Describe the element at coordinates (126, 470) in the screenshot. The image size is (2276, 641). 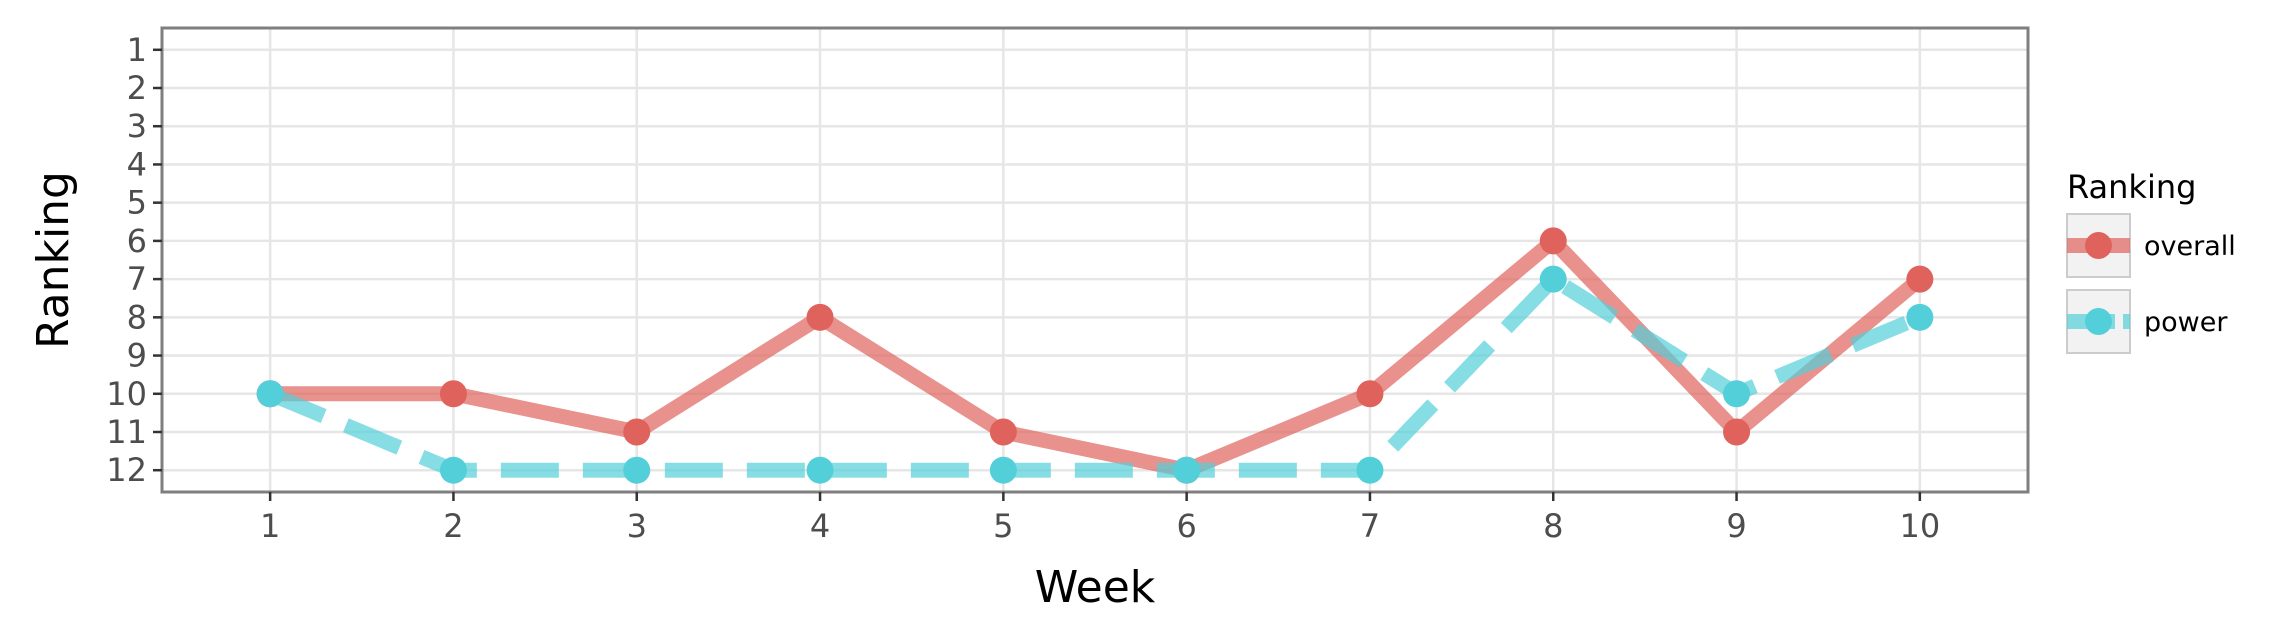
I see `y-tick-label: 12` at that location.